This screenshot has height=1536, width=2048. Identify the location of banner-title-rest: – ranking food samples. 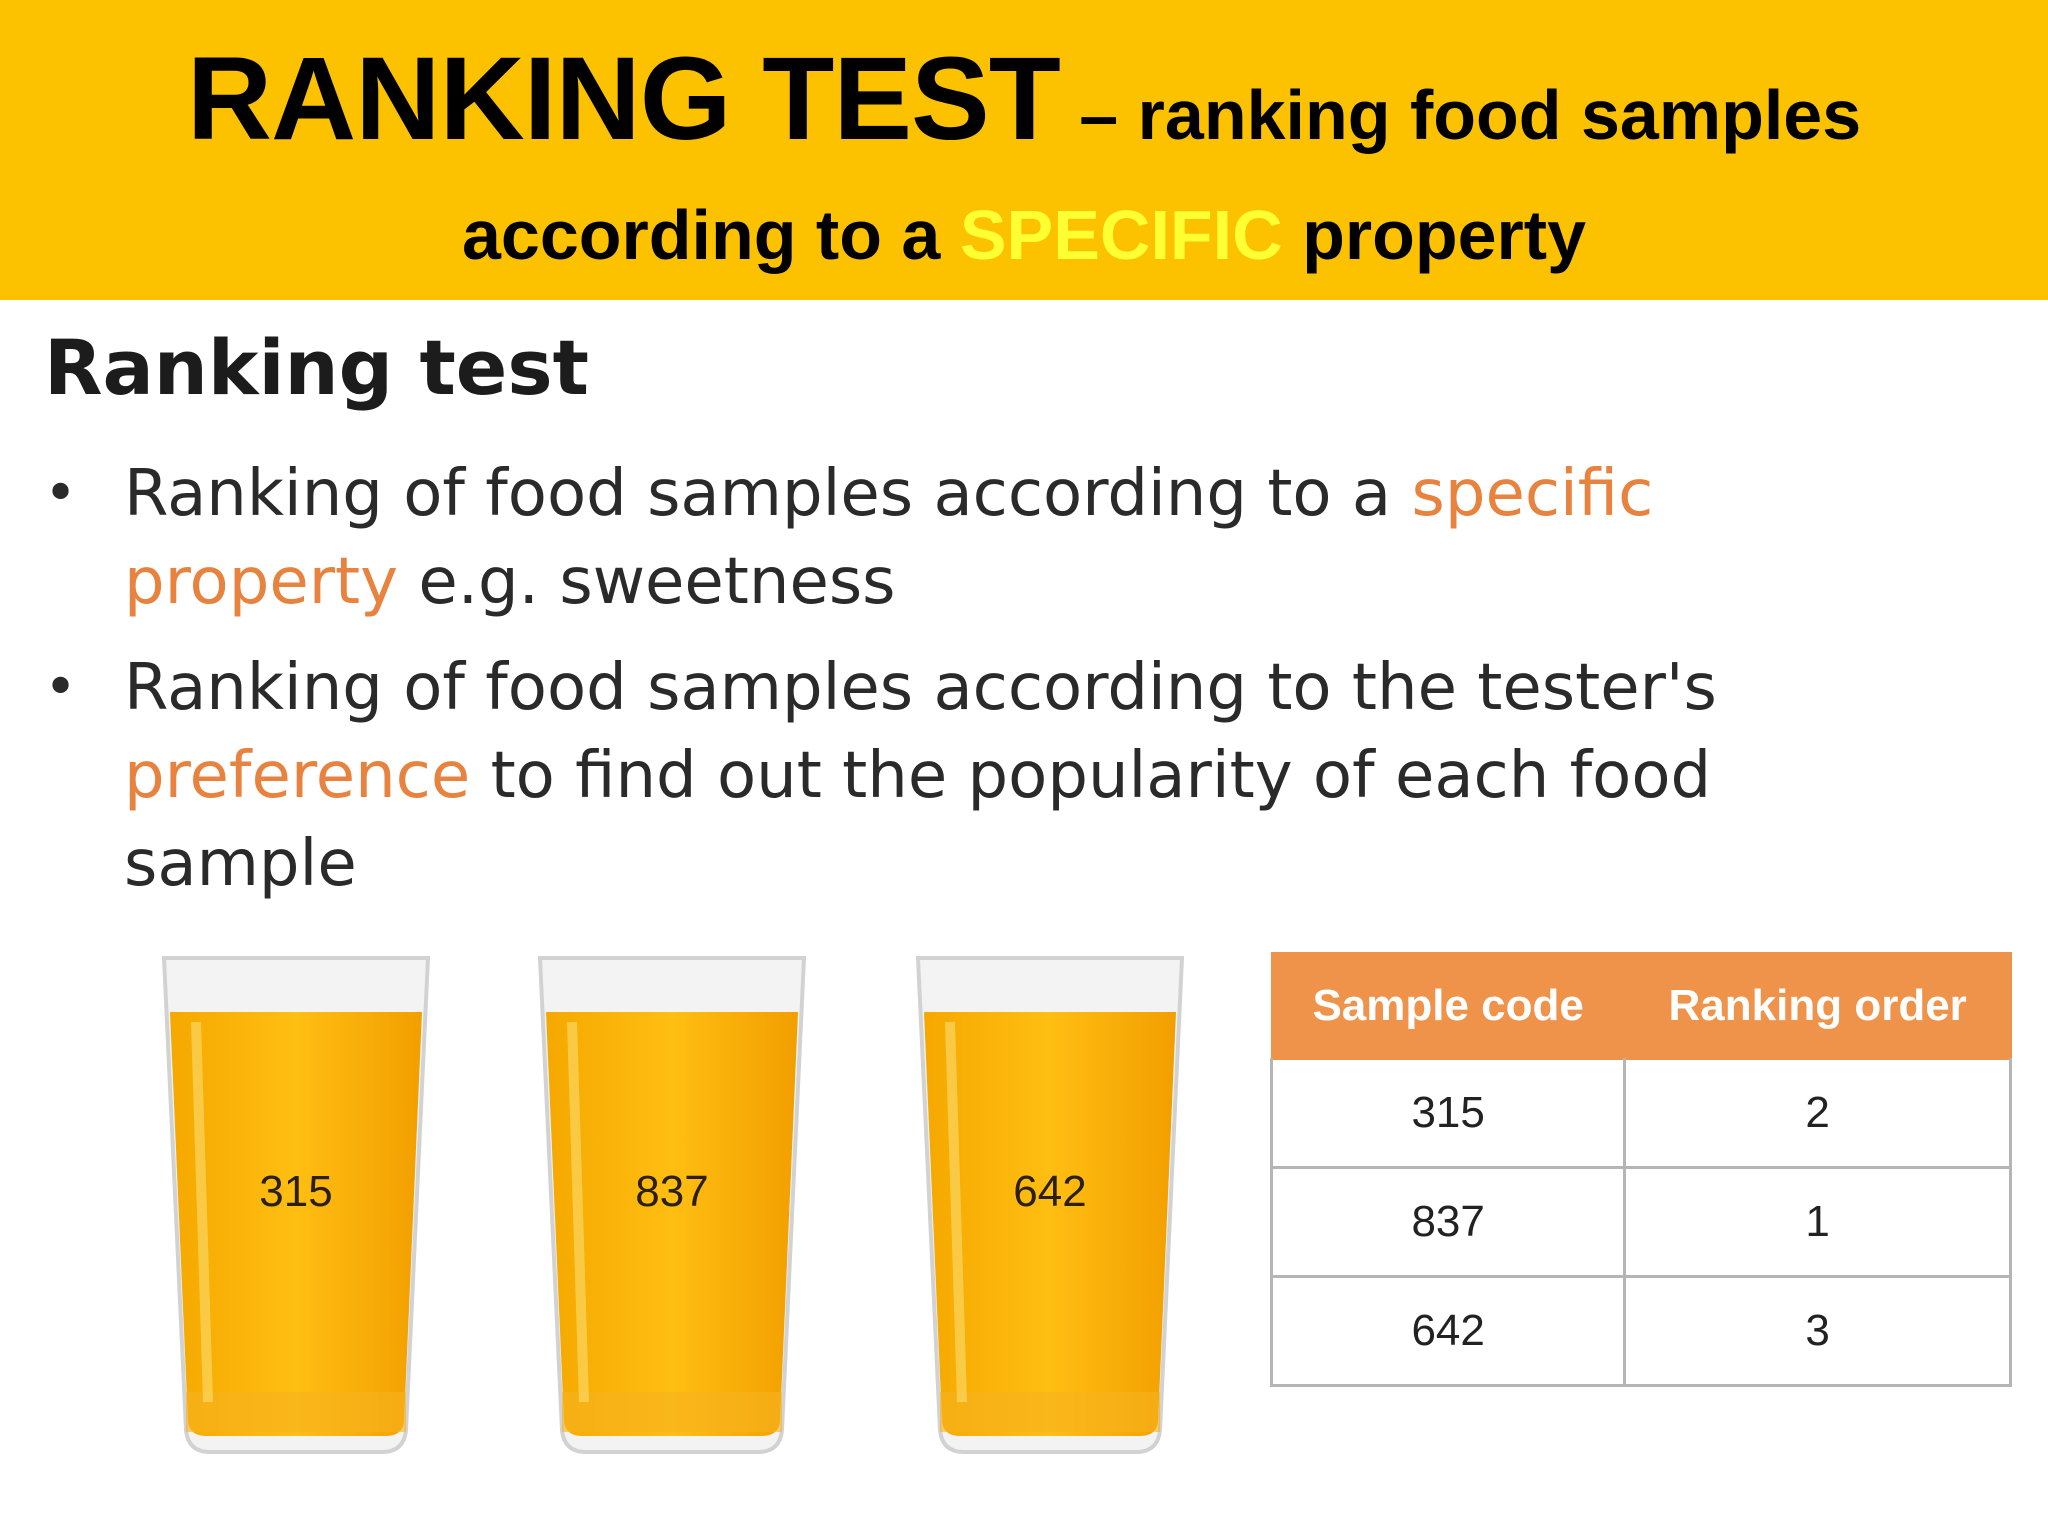
(1460, 115).